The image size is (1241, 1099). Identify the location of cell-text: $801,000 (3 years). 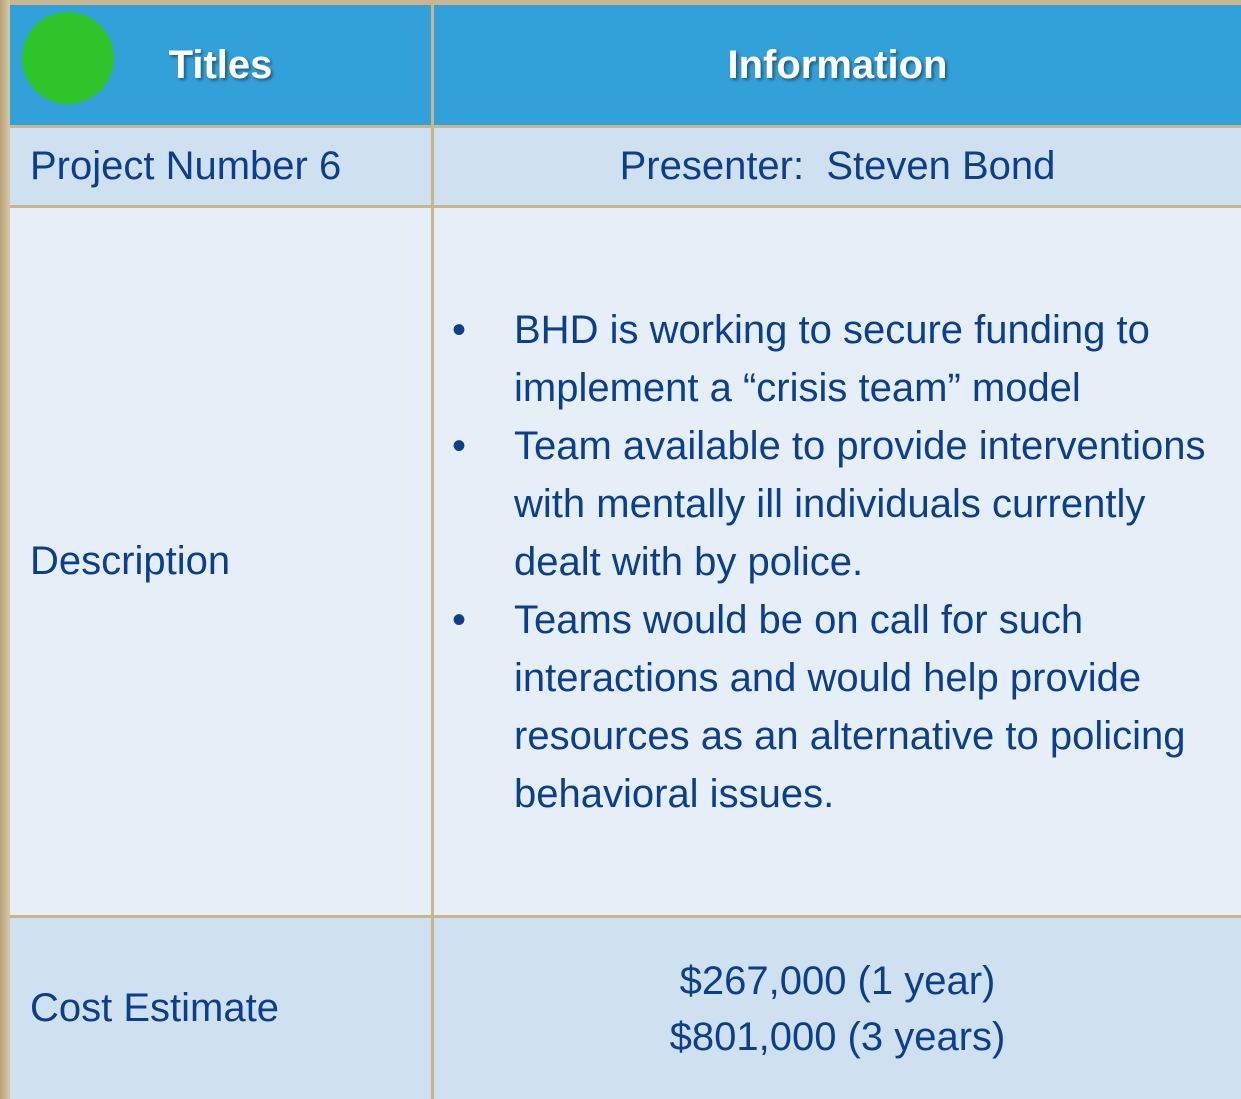
(837, 1036).